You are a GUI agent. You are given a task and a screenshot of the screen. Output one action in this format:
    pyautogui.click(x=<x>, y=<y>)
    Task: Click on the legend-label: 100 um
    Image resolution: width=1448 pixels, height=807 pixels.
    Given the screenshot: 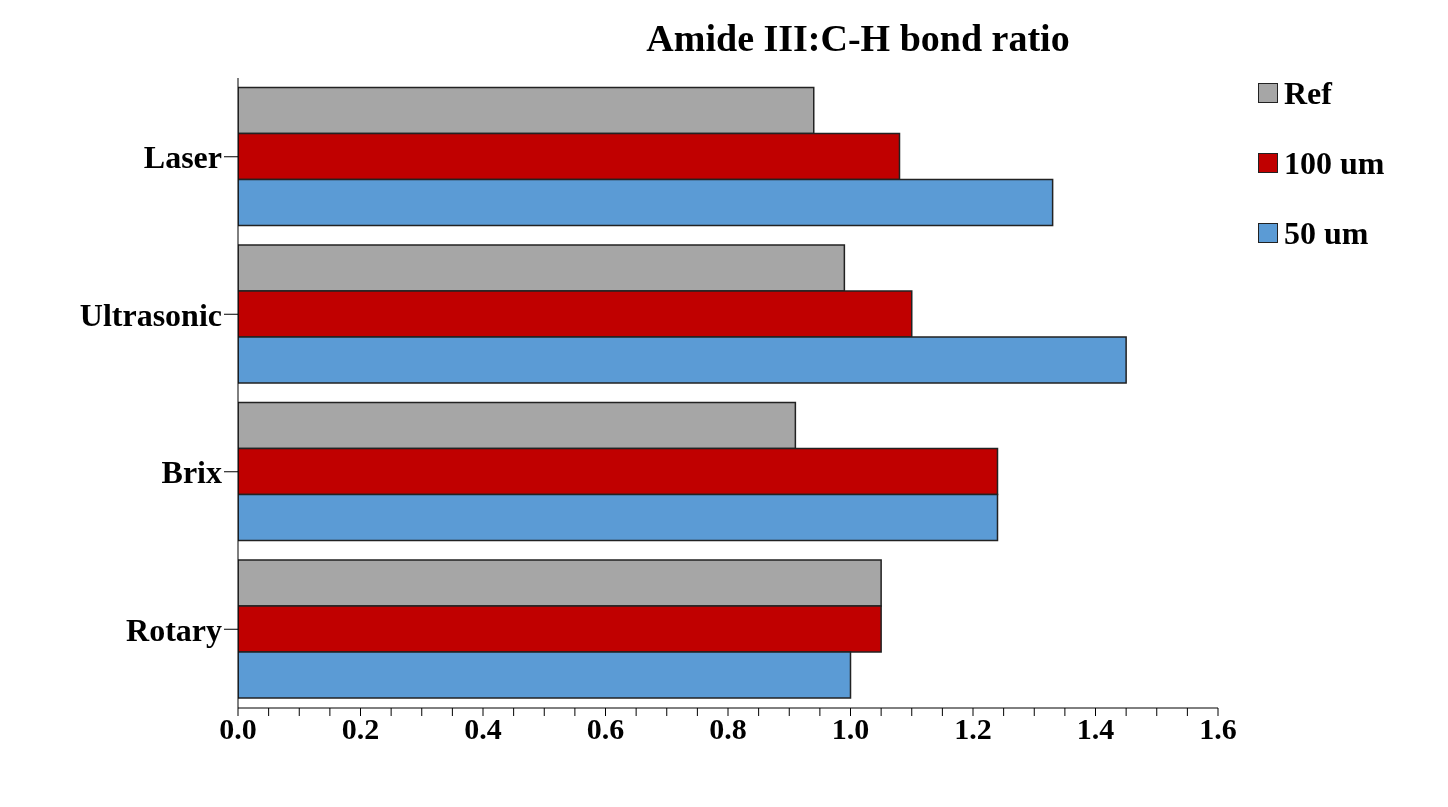 What is the action you would take?
    pyautogui.click(x=1334, y=163)
    